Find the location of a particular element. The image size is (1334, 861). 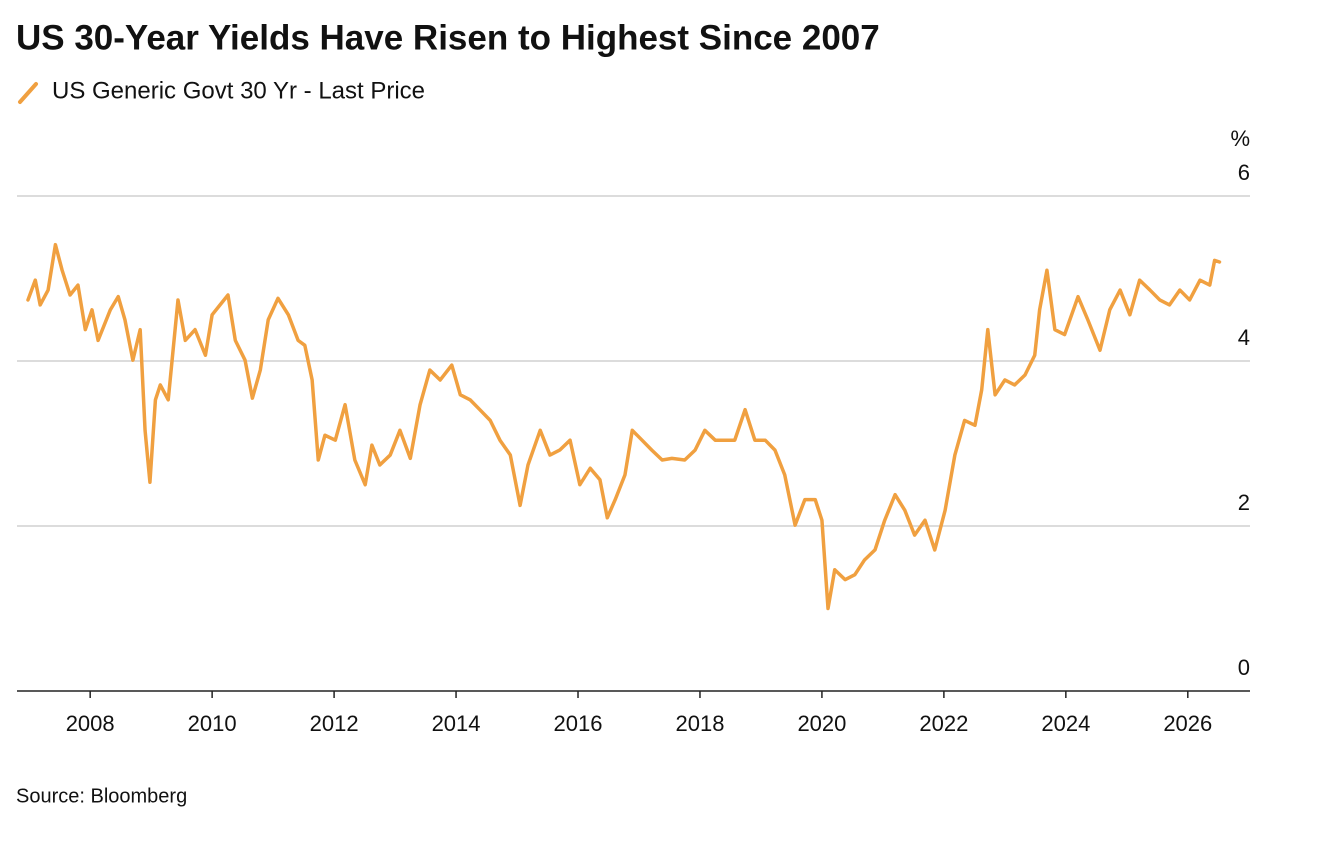

x-tick-label: 2024 is located at coordinates (1065, 723).